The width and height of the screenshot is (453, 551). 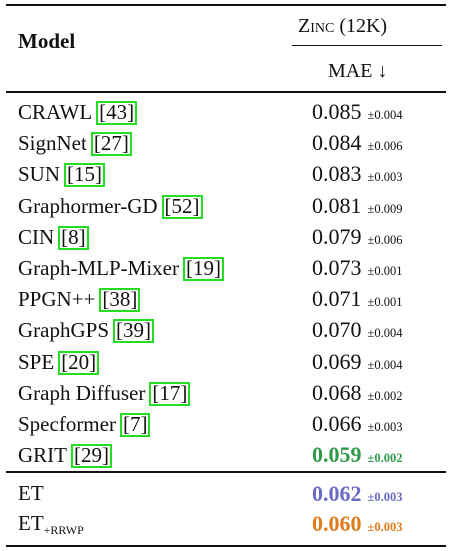 I want to click on model-name: PPGN++ [38], so click(x=79, y=300).